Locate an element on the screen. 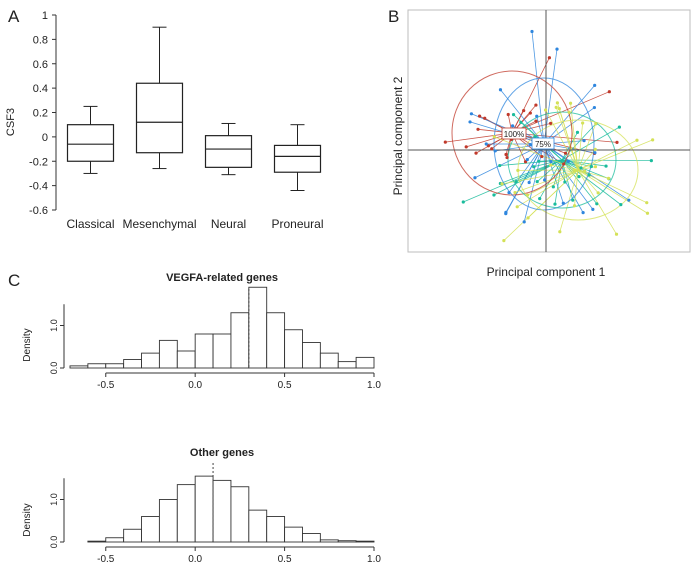 This screenshot has width=700, height=578. boxplot-ytick-label: 0.8 is located at coordinates (40, 40).